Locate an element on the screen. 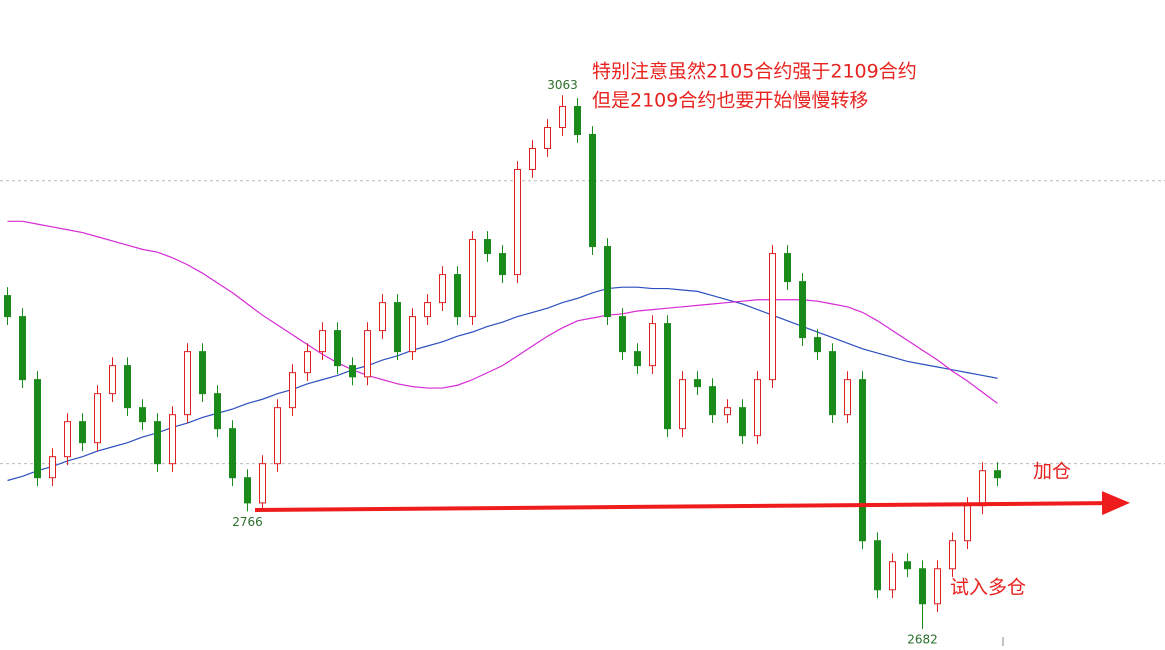 The image size is (1165, 650). trend-arrow is located at coordinates (692, 503).